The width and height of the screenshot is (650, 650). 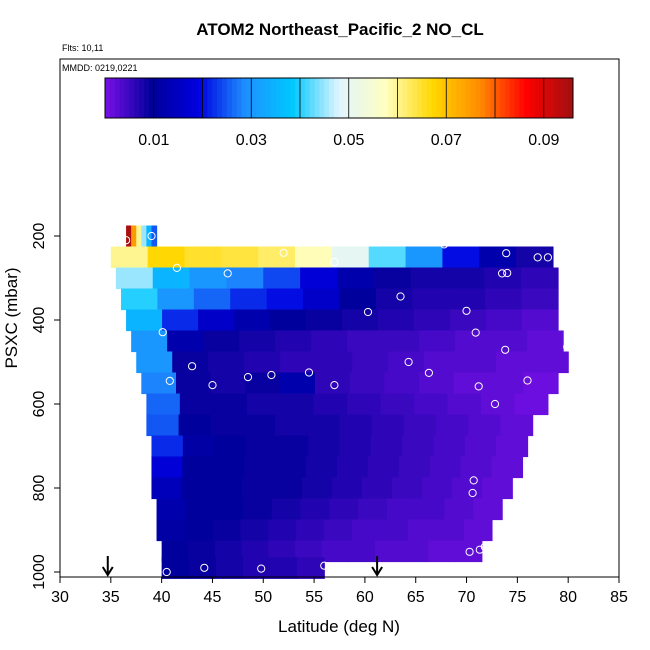 I want to click on arrow-layer, so click(x=242, y=566).